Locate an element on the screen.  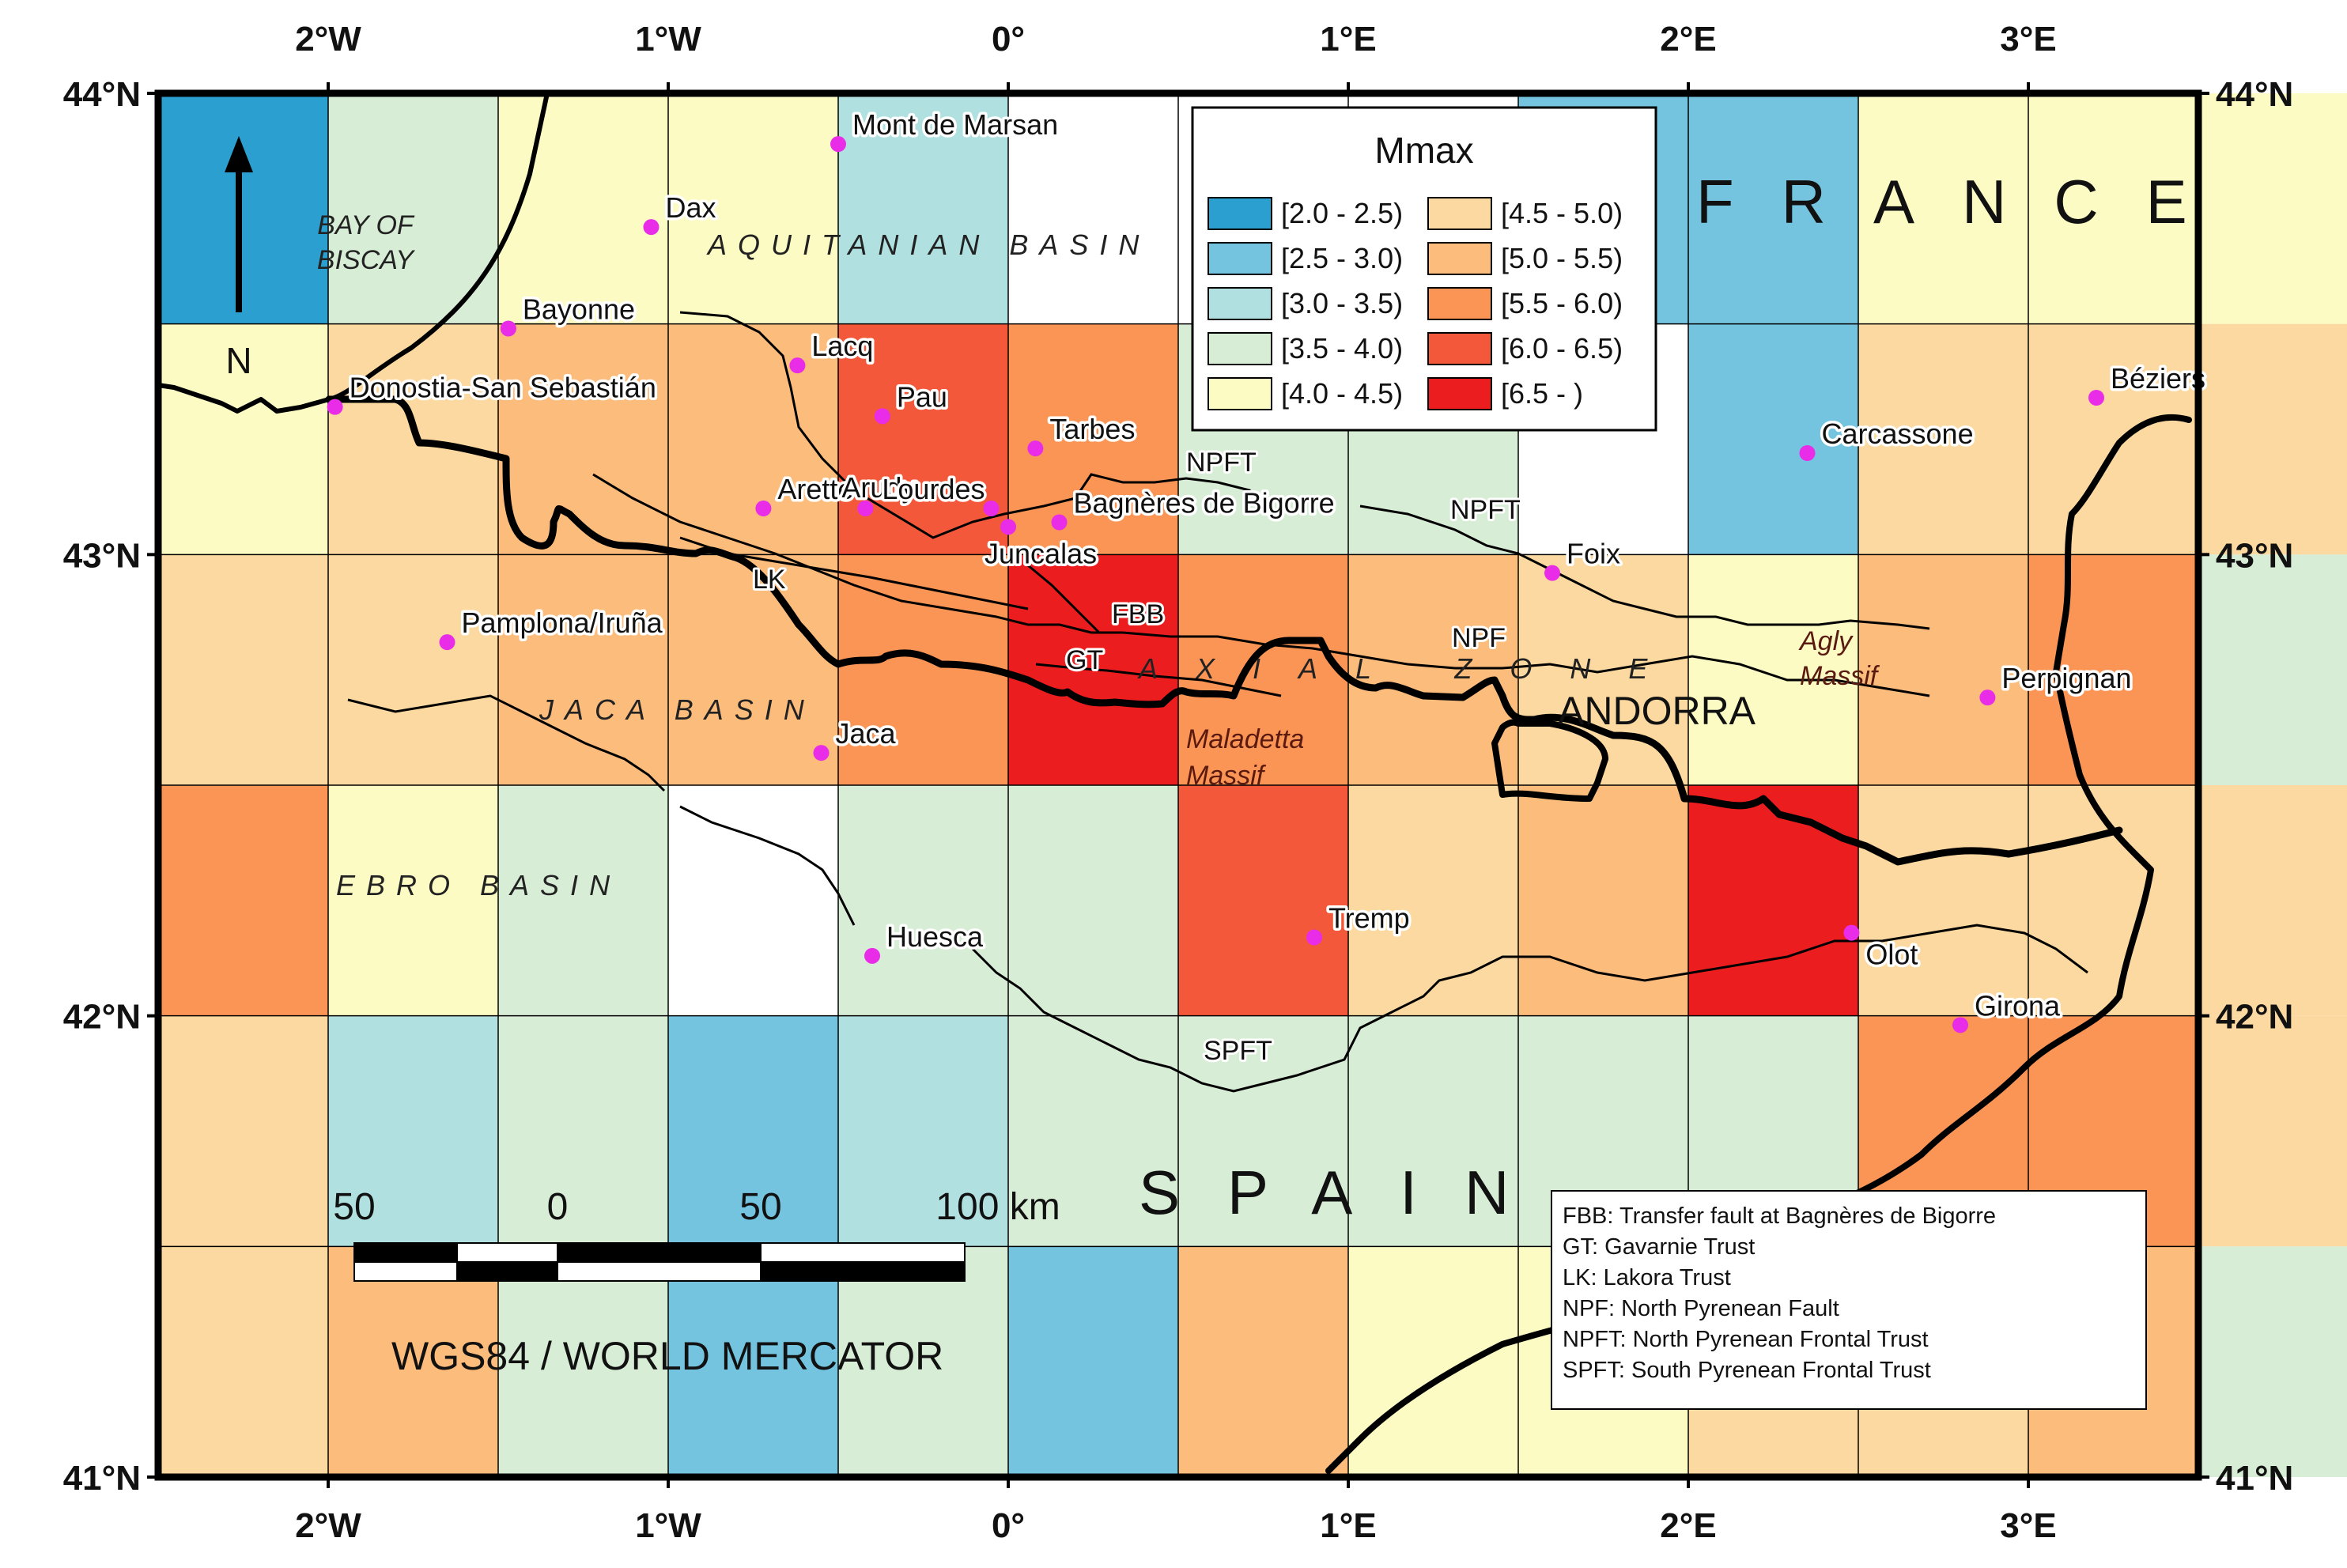
city-label: Olot is located at coordinates (1891, 955).